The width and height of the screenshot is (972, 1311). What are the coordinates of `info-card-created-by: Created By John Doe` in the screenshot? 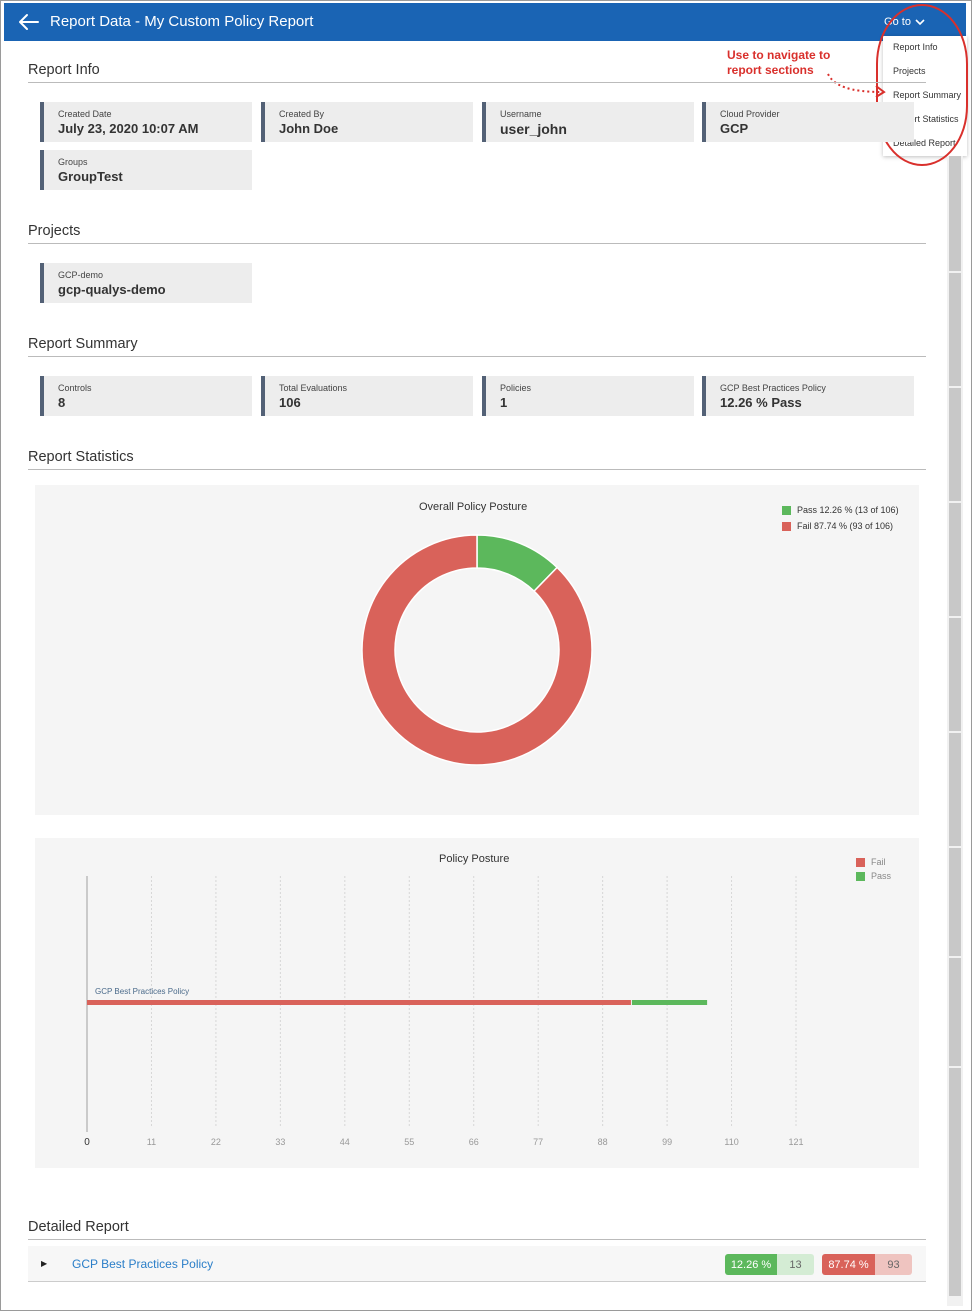 It's located at (367, 122).